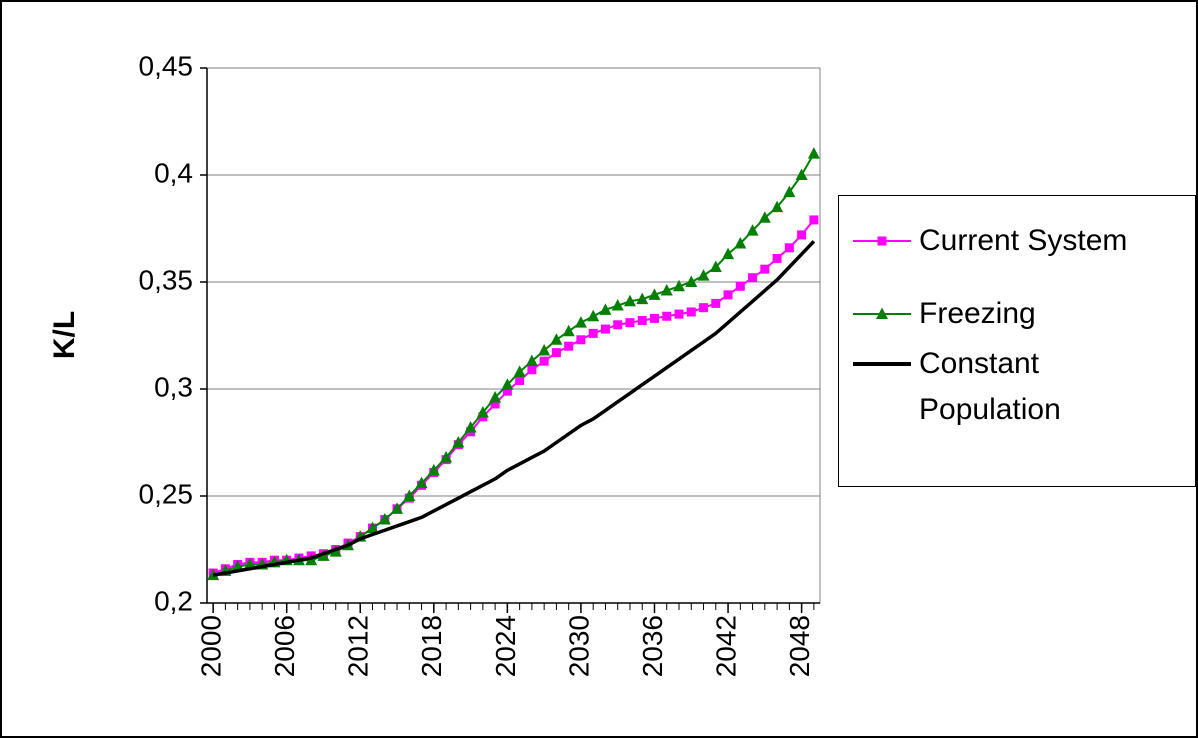  I want to click on x-tick-label: 2042, so click(725, 646).